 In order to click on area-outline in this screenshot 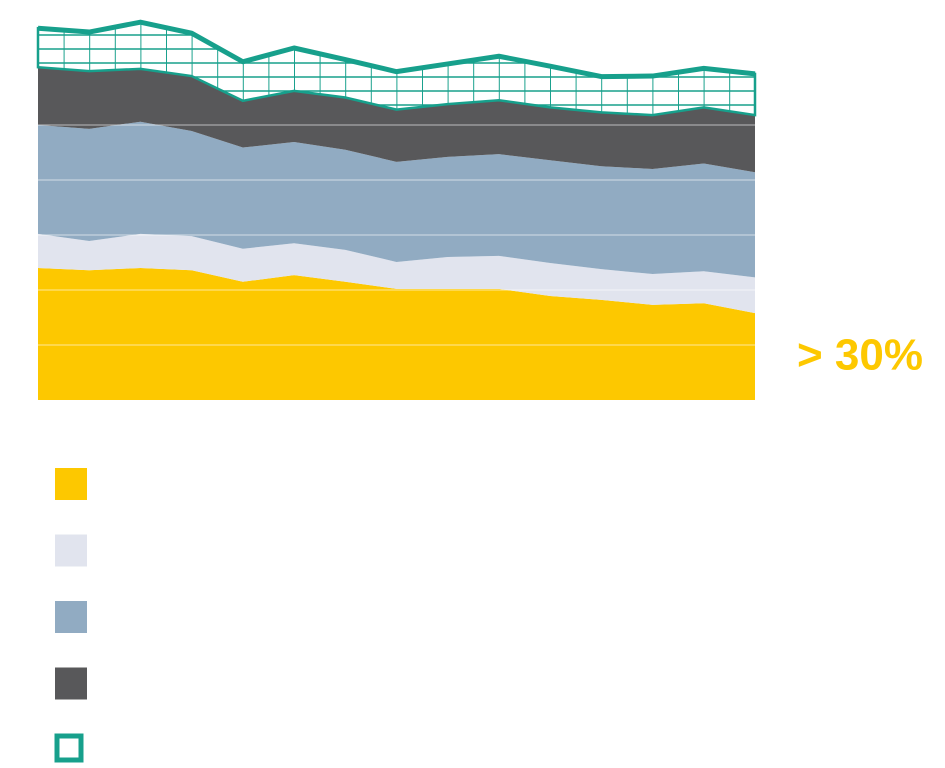, I will do `click(396, 49)`.